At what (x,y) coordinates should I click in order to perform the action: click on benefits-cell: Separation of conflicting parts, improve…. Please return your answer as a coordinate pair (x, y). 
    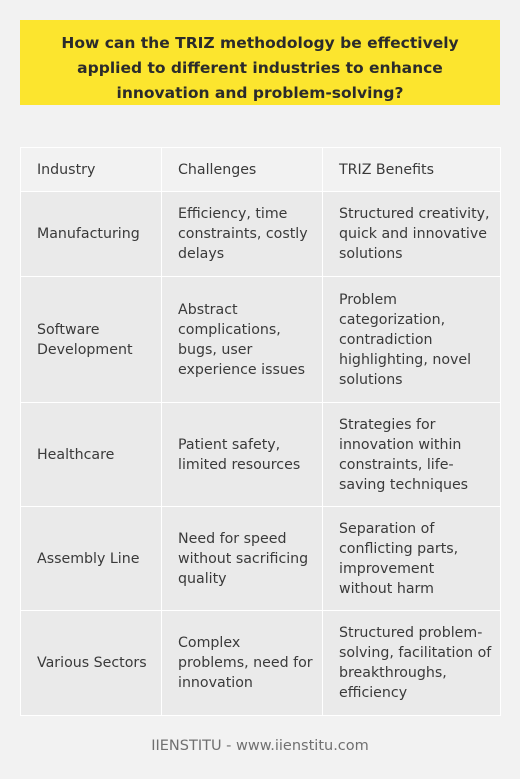
    Looking at the image, I should click on (411, 558).